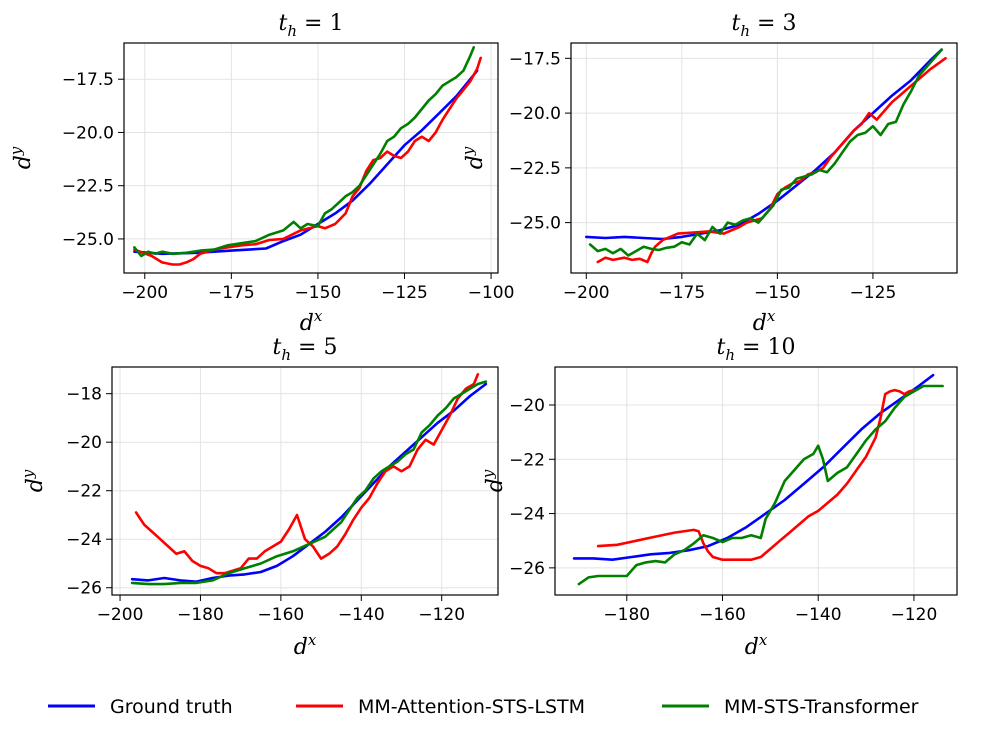 The width and height of the screenshot is (997, 738). Describe the element at coordinates (305, 349) in the screenshot. I see `panel-title: th = 5` at that location.